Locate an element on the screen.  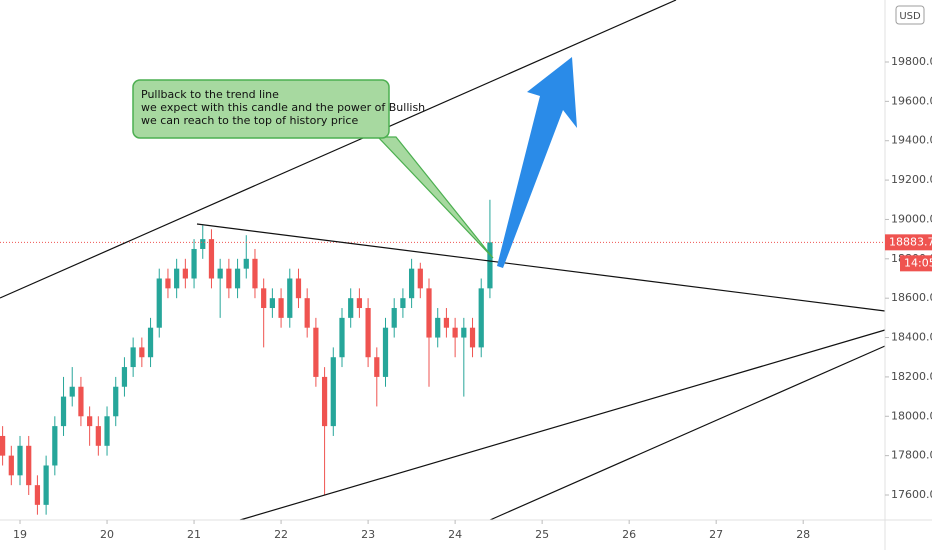
y-tick-label: 18000.00 is located at coordinates (911, 415).